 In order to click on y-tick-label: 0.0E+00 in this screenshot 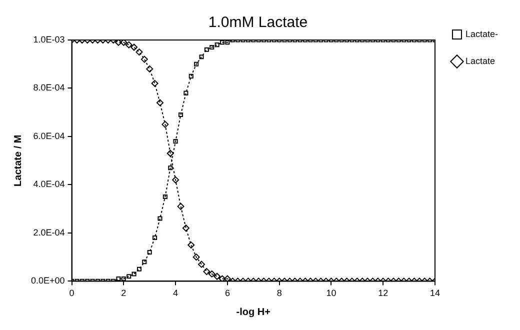, I will do `click(48, 281)`.